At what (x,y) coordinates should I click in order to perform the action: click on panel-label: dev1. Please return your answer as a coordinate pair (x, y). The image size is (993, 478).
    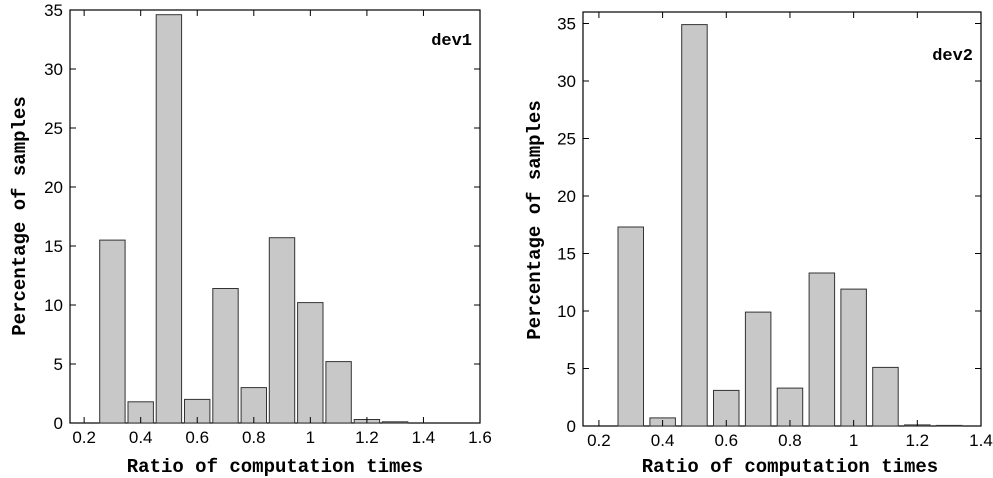
    Looking at the image, I should click on (451, 41).